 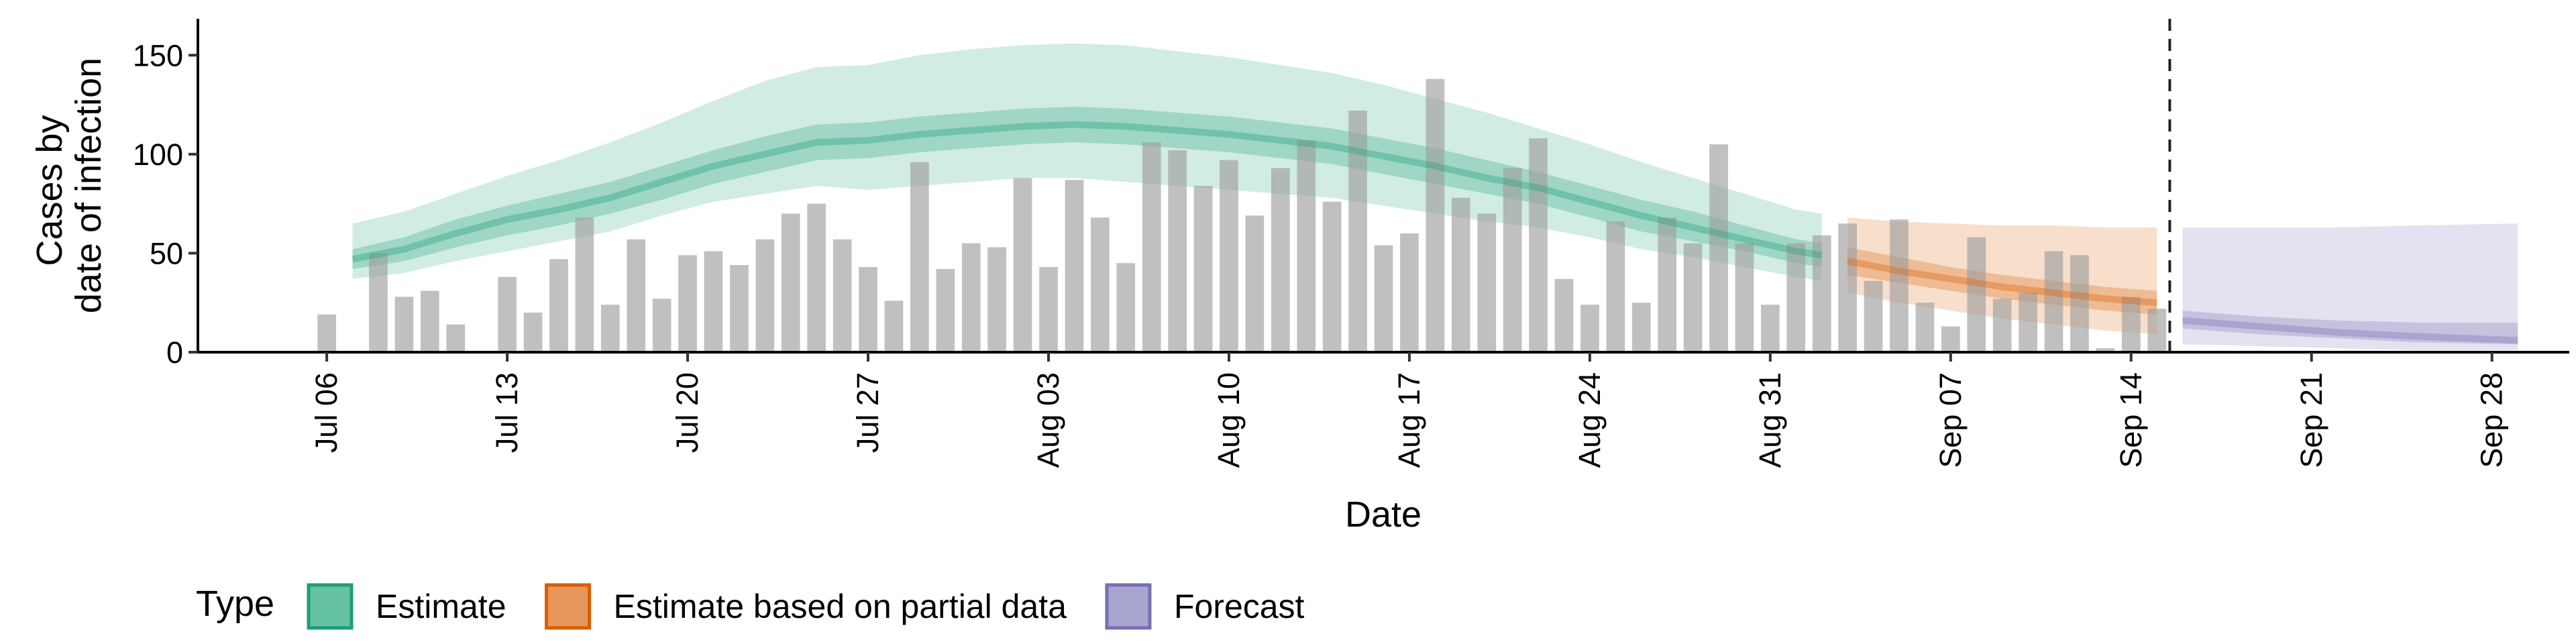 I want to click on y-axis-title: Cases by date of infection, so click(x=69, y=185).